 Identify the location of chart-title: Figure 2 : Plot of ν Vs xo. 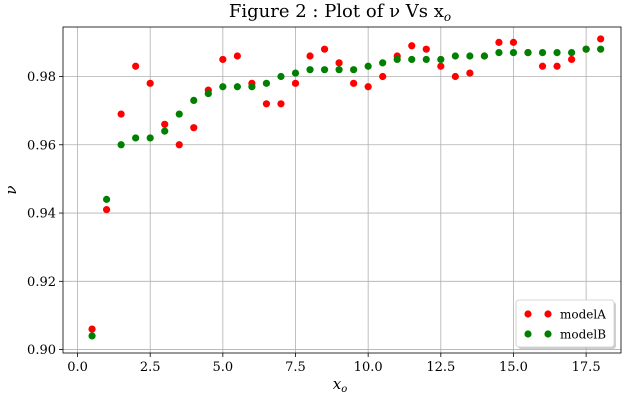
(340, 12).